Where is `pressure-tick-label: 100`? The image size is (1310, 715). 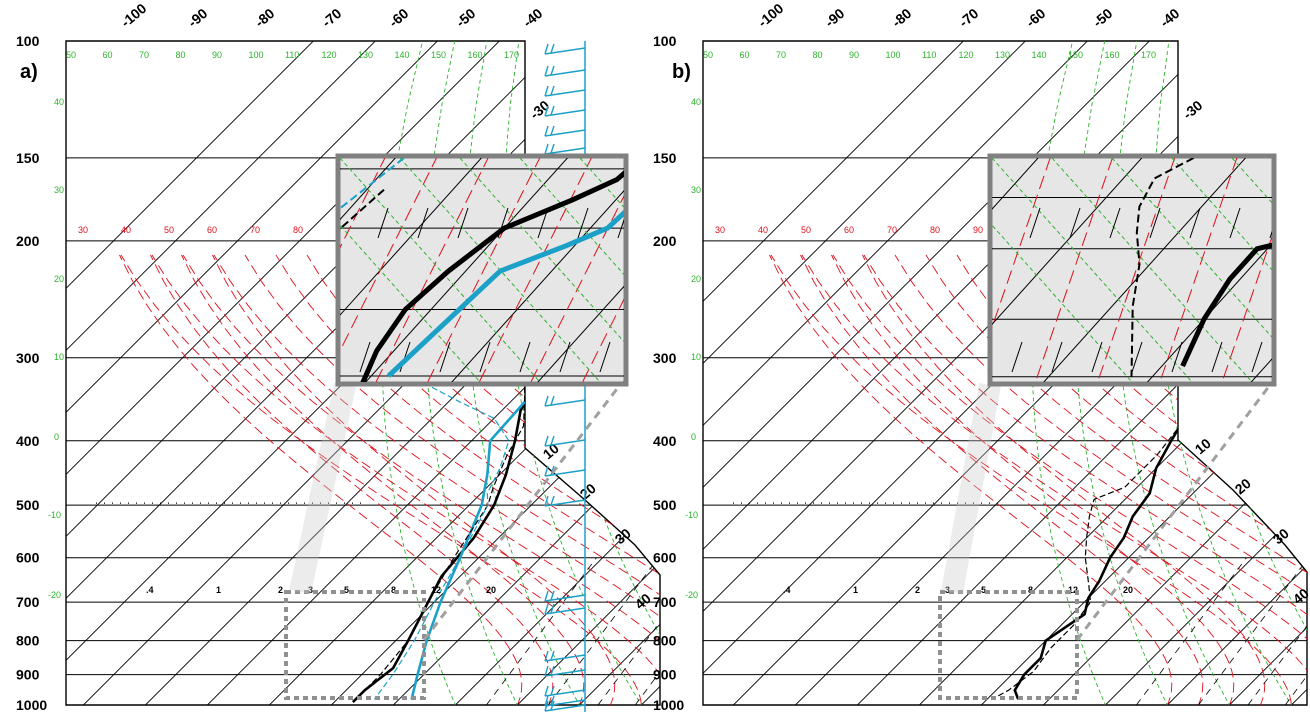 pressure-tick-label: 100 is located at coordinates (28, 41).